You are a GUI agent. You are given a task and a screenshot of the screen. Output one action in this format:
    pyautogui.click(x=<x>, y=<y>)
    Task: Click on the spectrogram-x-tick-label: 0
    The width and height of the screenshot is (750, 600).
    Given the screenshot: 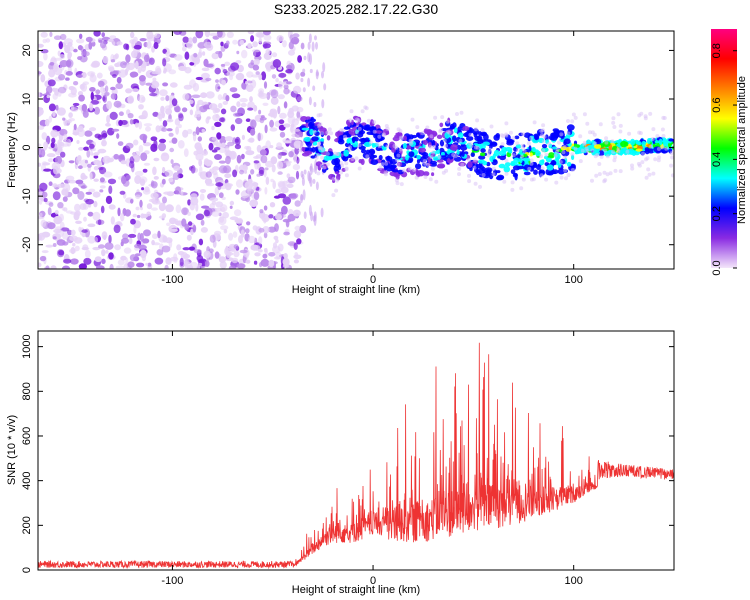 What is the action you would take?
    pyautogui.click(x=373, y=280)
    